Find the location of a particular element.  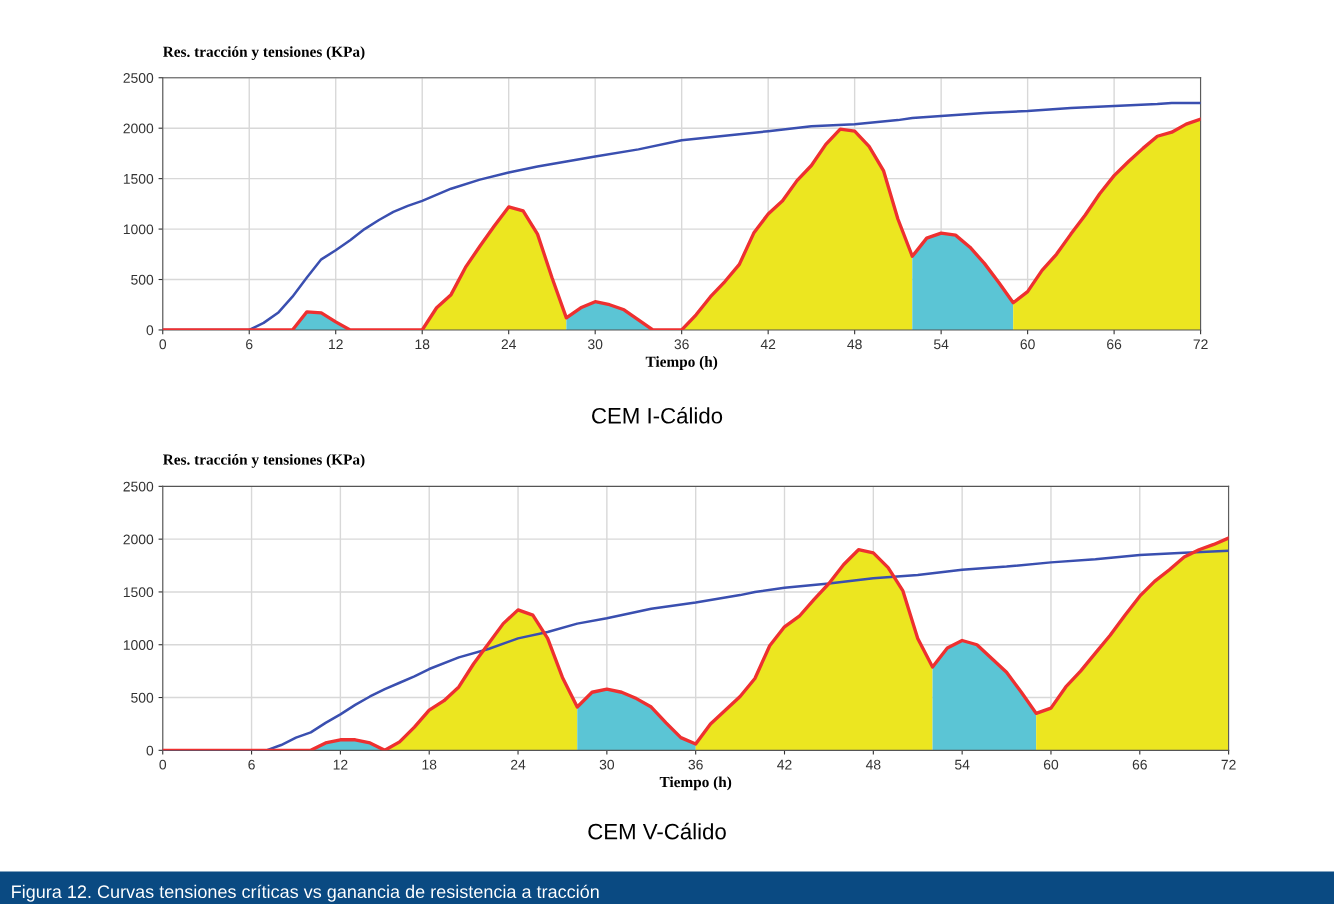

text: Figura 12. Curvas tensiones críticas vs ganancia de resistencia a tracción is located at coordinates (305, 893).